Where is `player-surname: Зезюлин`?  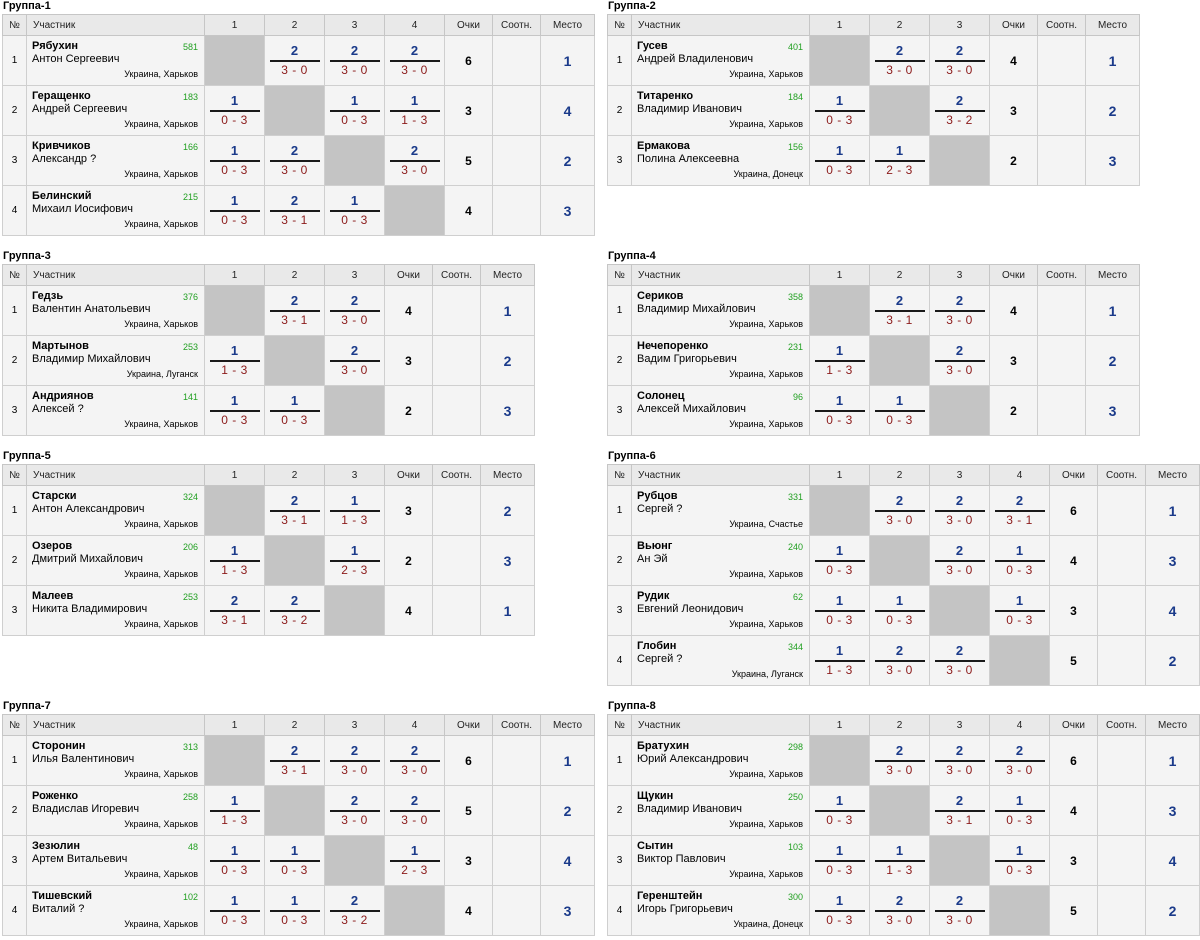
player-surname: Зезюлин is located at coordinates (56, 846).